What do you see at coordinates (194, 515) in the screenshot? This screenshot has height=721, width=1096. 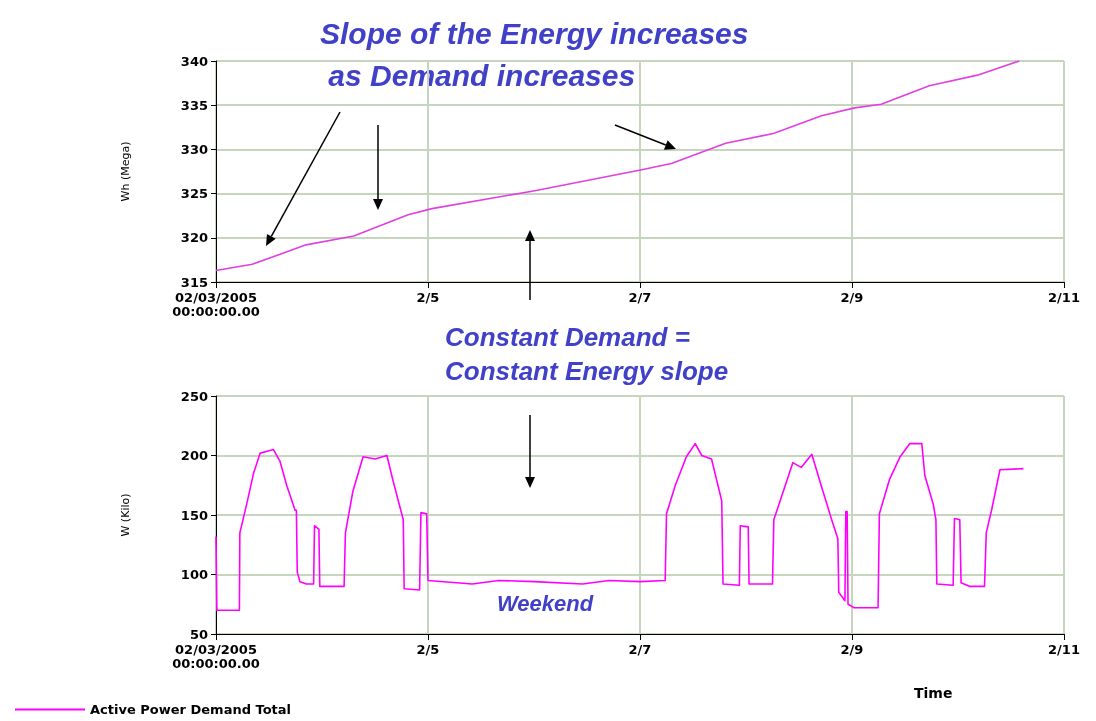 I see `y-tick-label: 150` at bounding box center [194, 515].